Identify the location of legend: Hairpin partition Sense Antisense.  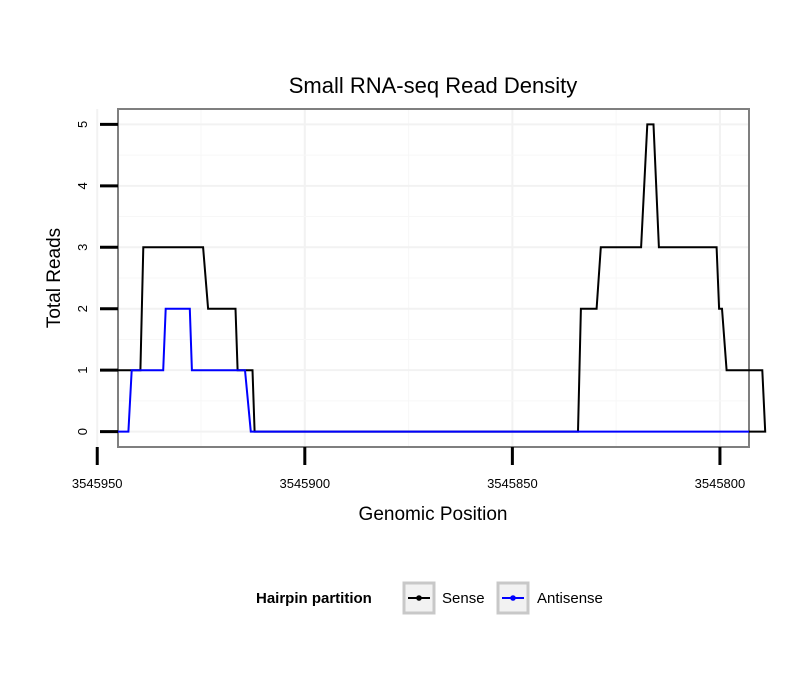
(429, 598).